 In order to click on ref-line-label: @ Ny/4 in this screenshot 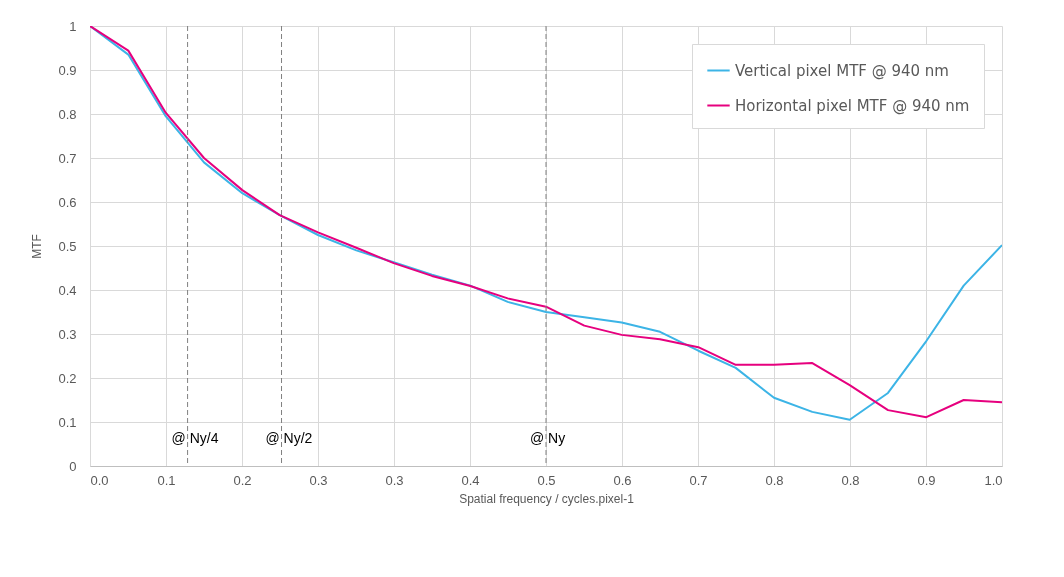, I will do `click(195, 438)`.